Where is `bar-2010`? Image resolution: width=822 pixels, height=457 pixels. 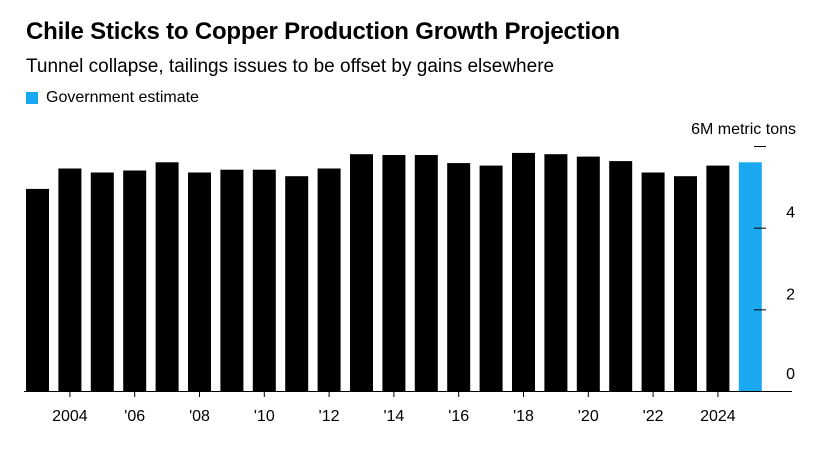 bar-2010 is located at coordinates (264, 280).